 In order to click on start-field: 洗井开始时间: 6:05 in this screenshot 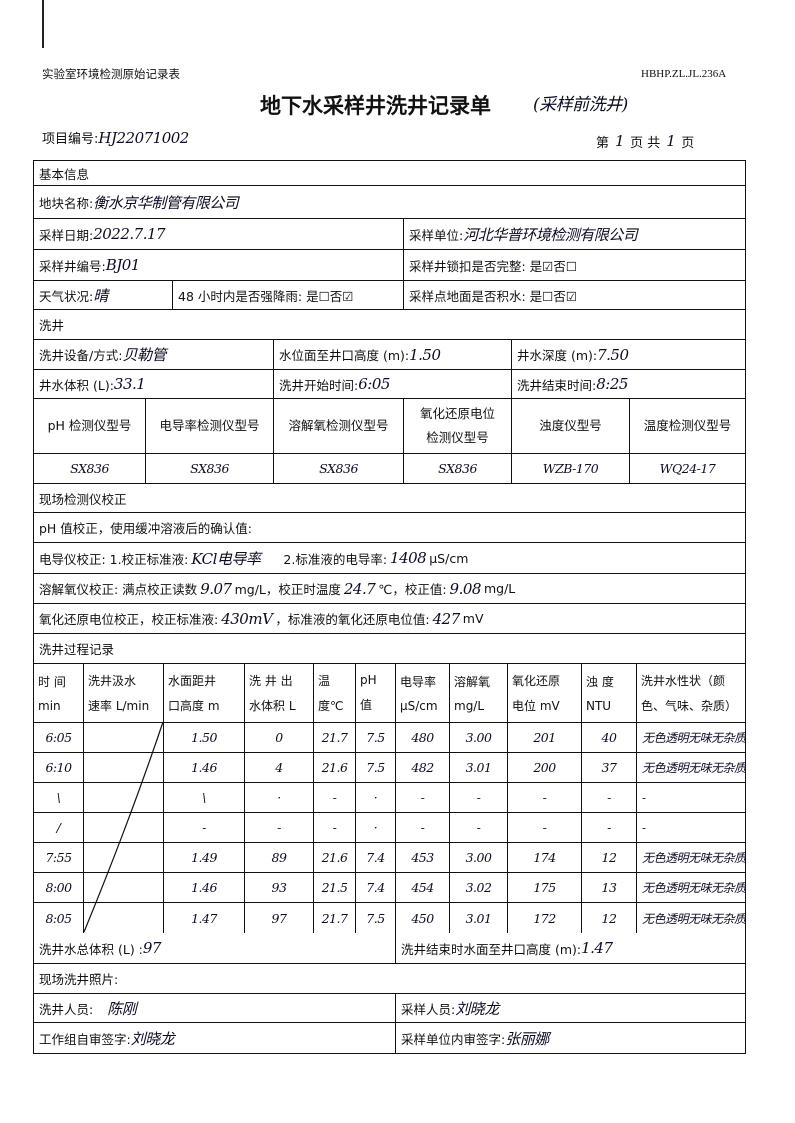, I will do `click(393, 384)`.